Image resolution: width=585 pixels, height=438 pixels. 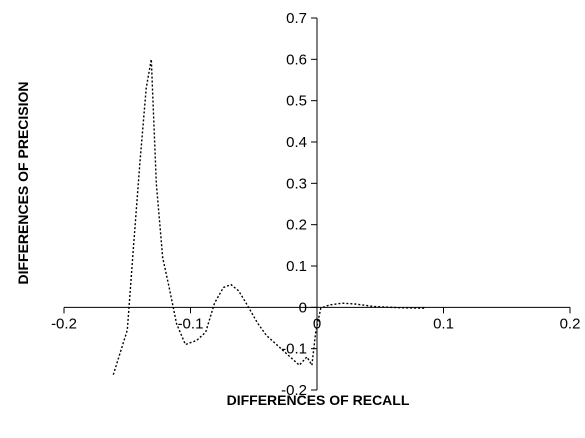 I want to click on x-tick-label: 0, so click(x=317, y=323).